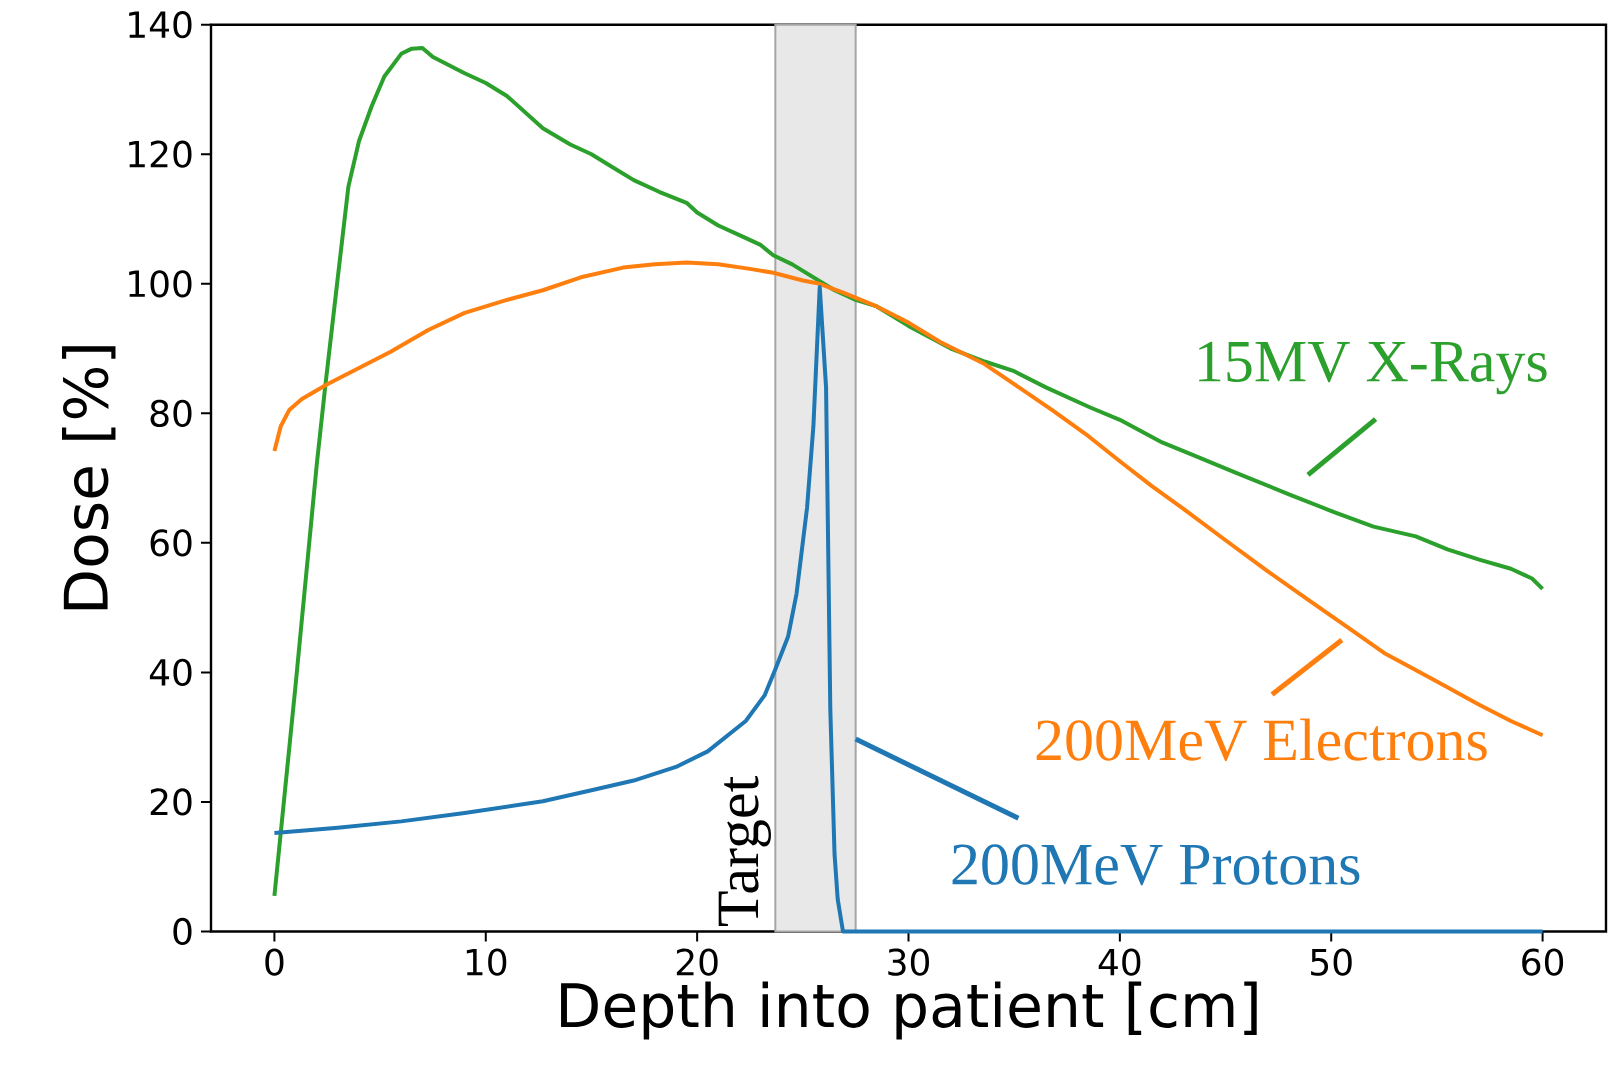 The width and height of the screenshot is (1614, 1080). I want to click on x-tick-label: 0, so click(274, 962).